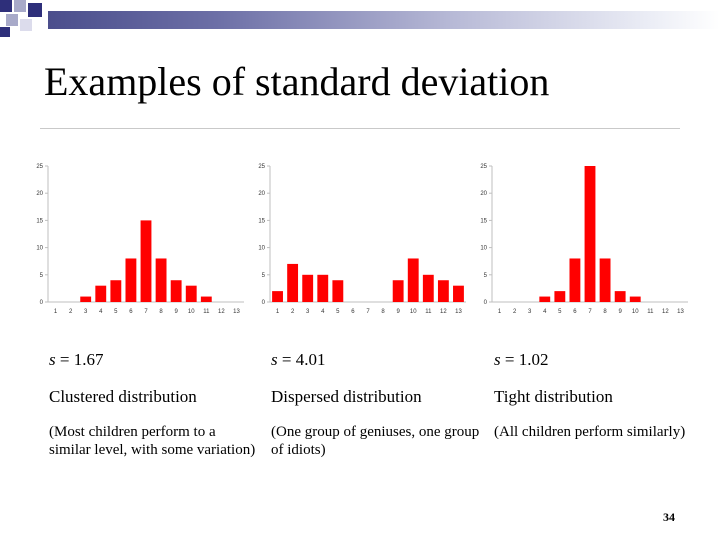 The height and width of the screenshot is (540, 720). What do you see at coordinates (123, 396) in the screenshot?
I see `label-clustered: Clustered distribution` at bounding box center [123, 396].